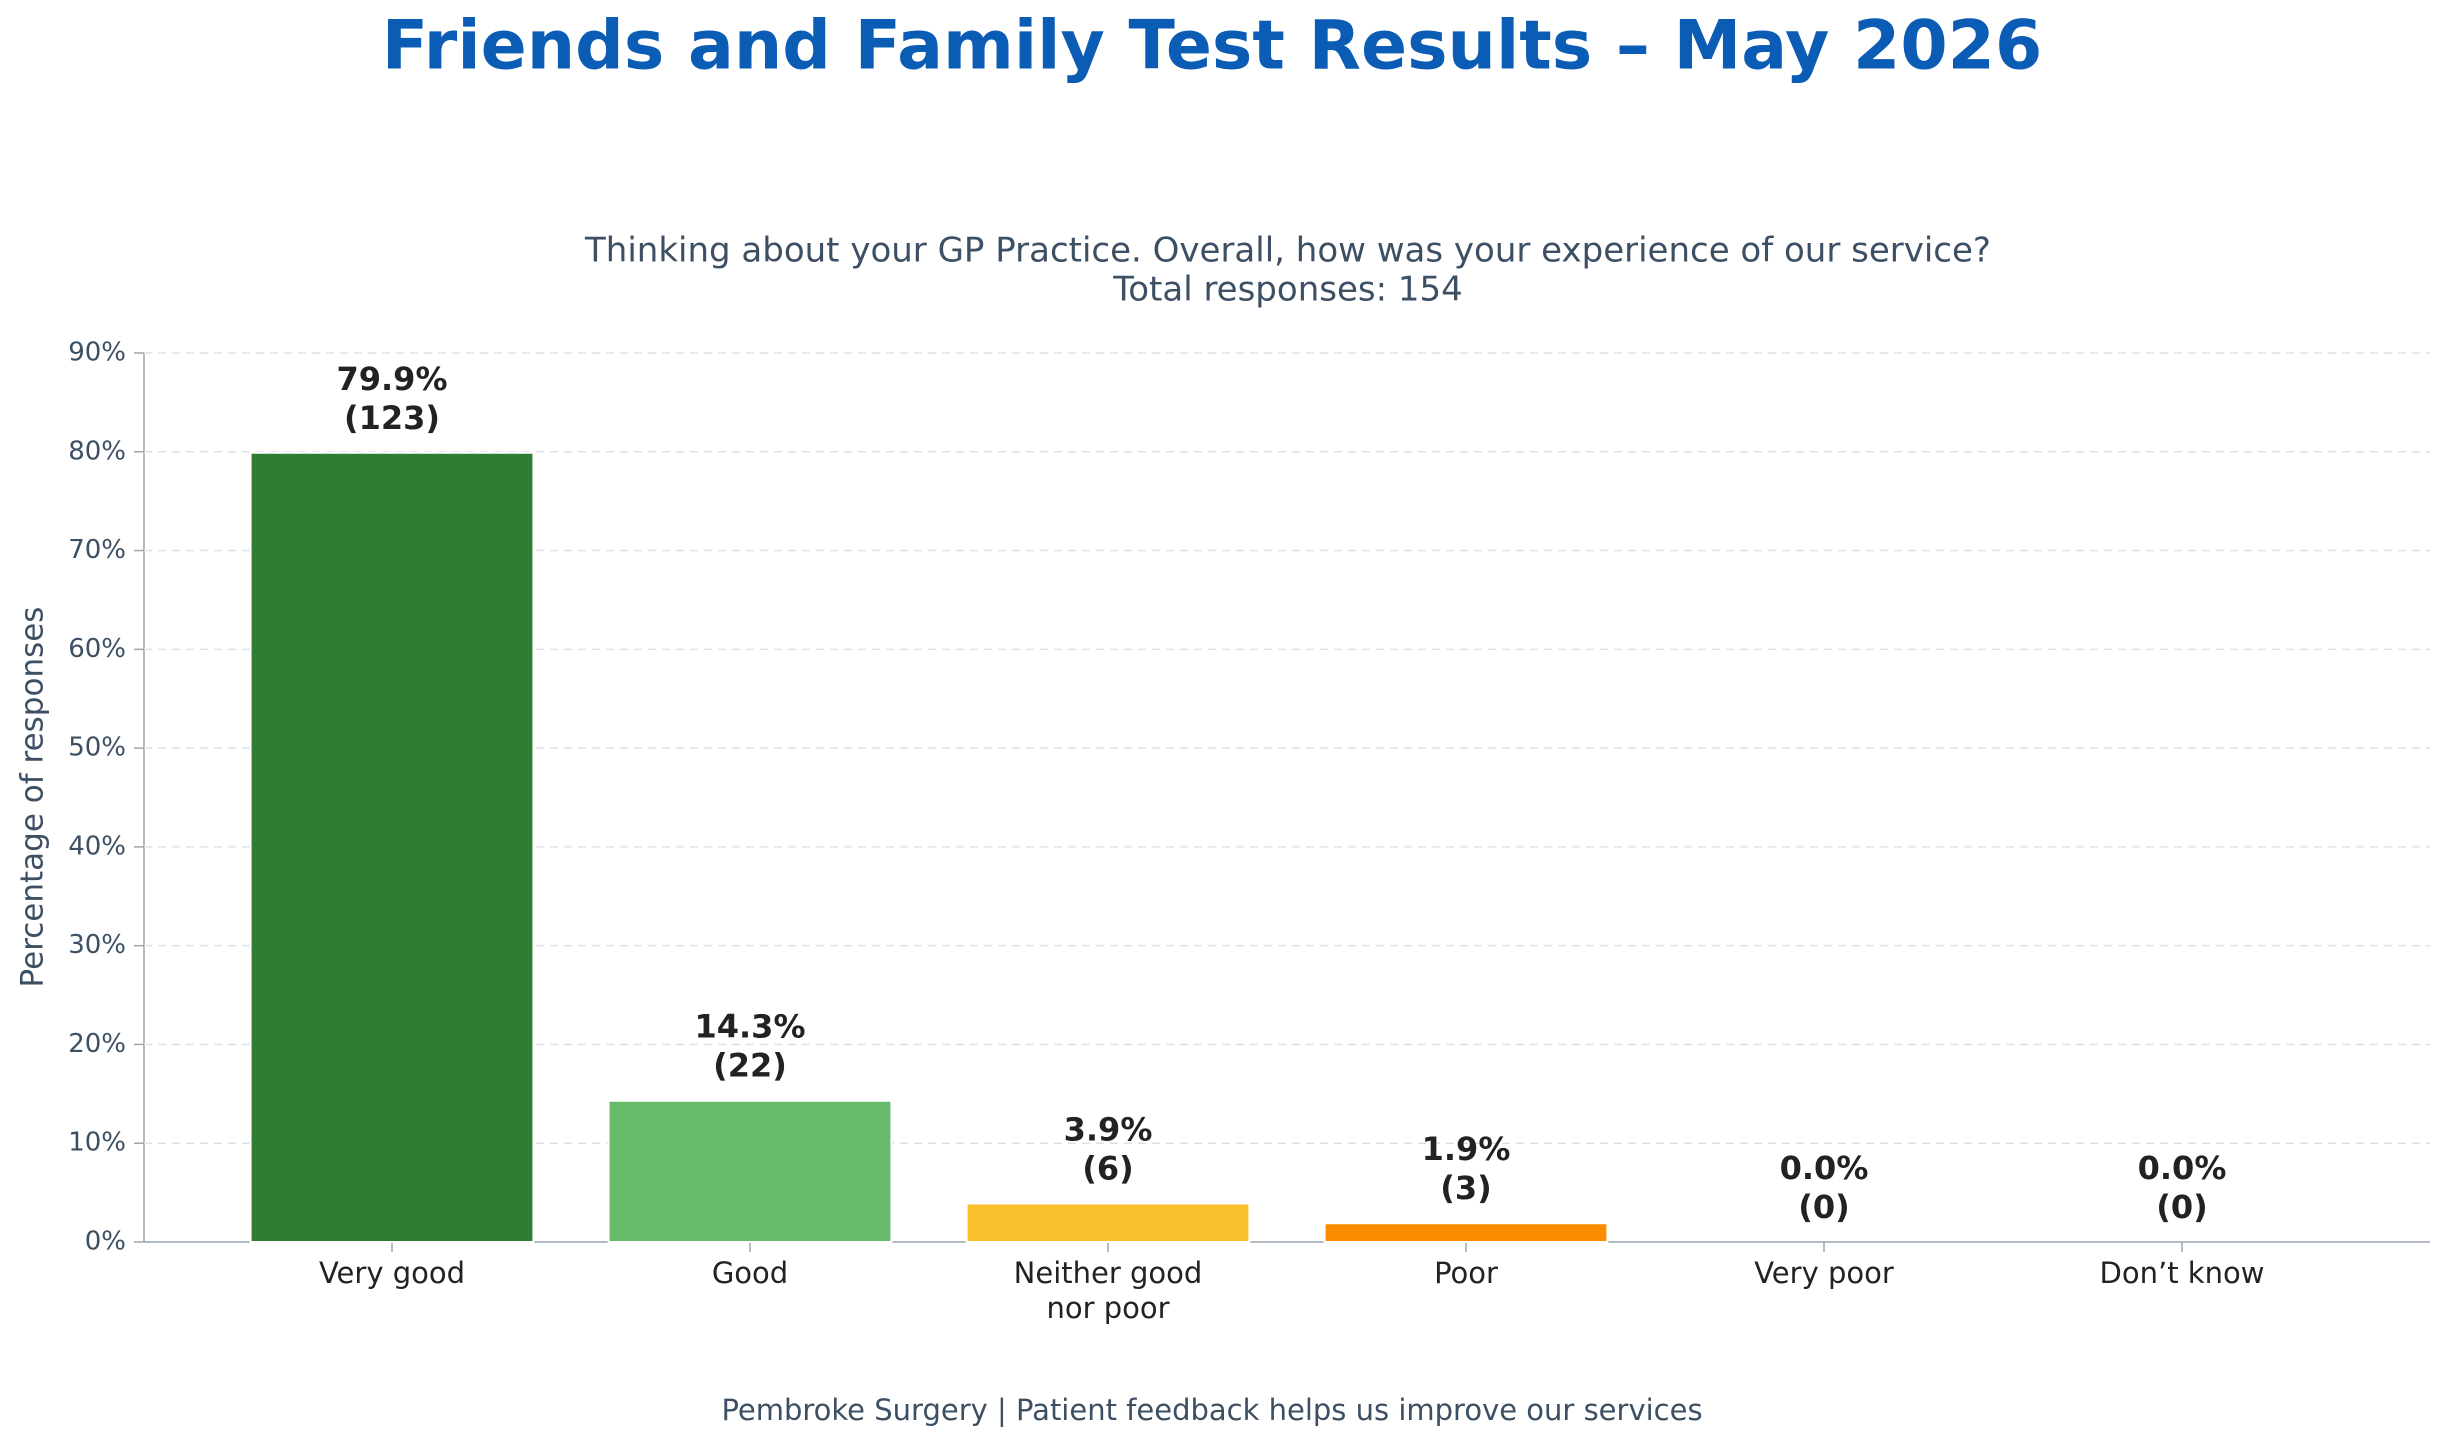  I want to click on y-tick-label: 80%, so click(97, 451).